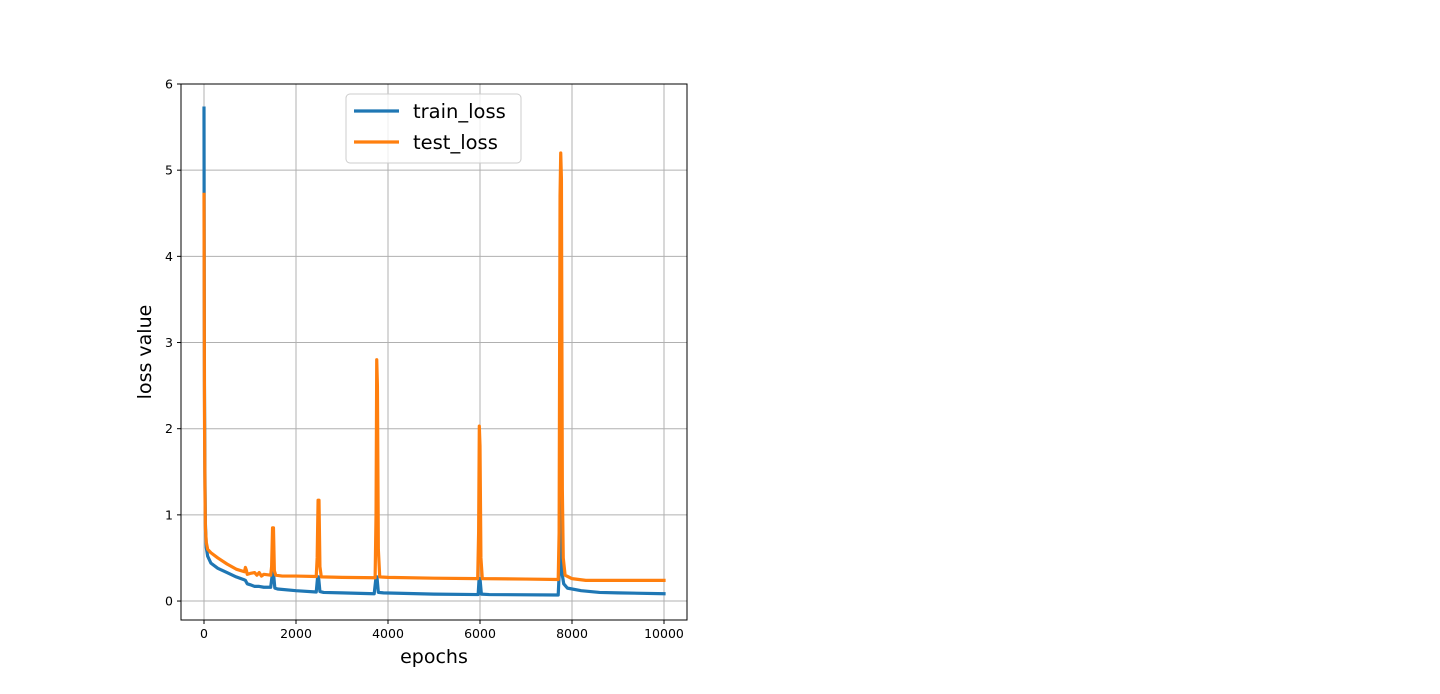  What do you see at coordinates (388, 633) in the screenshot?
I see `x-tick-label: 4000` at bounding box center [388, 633].